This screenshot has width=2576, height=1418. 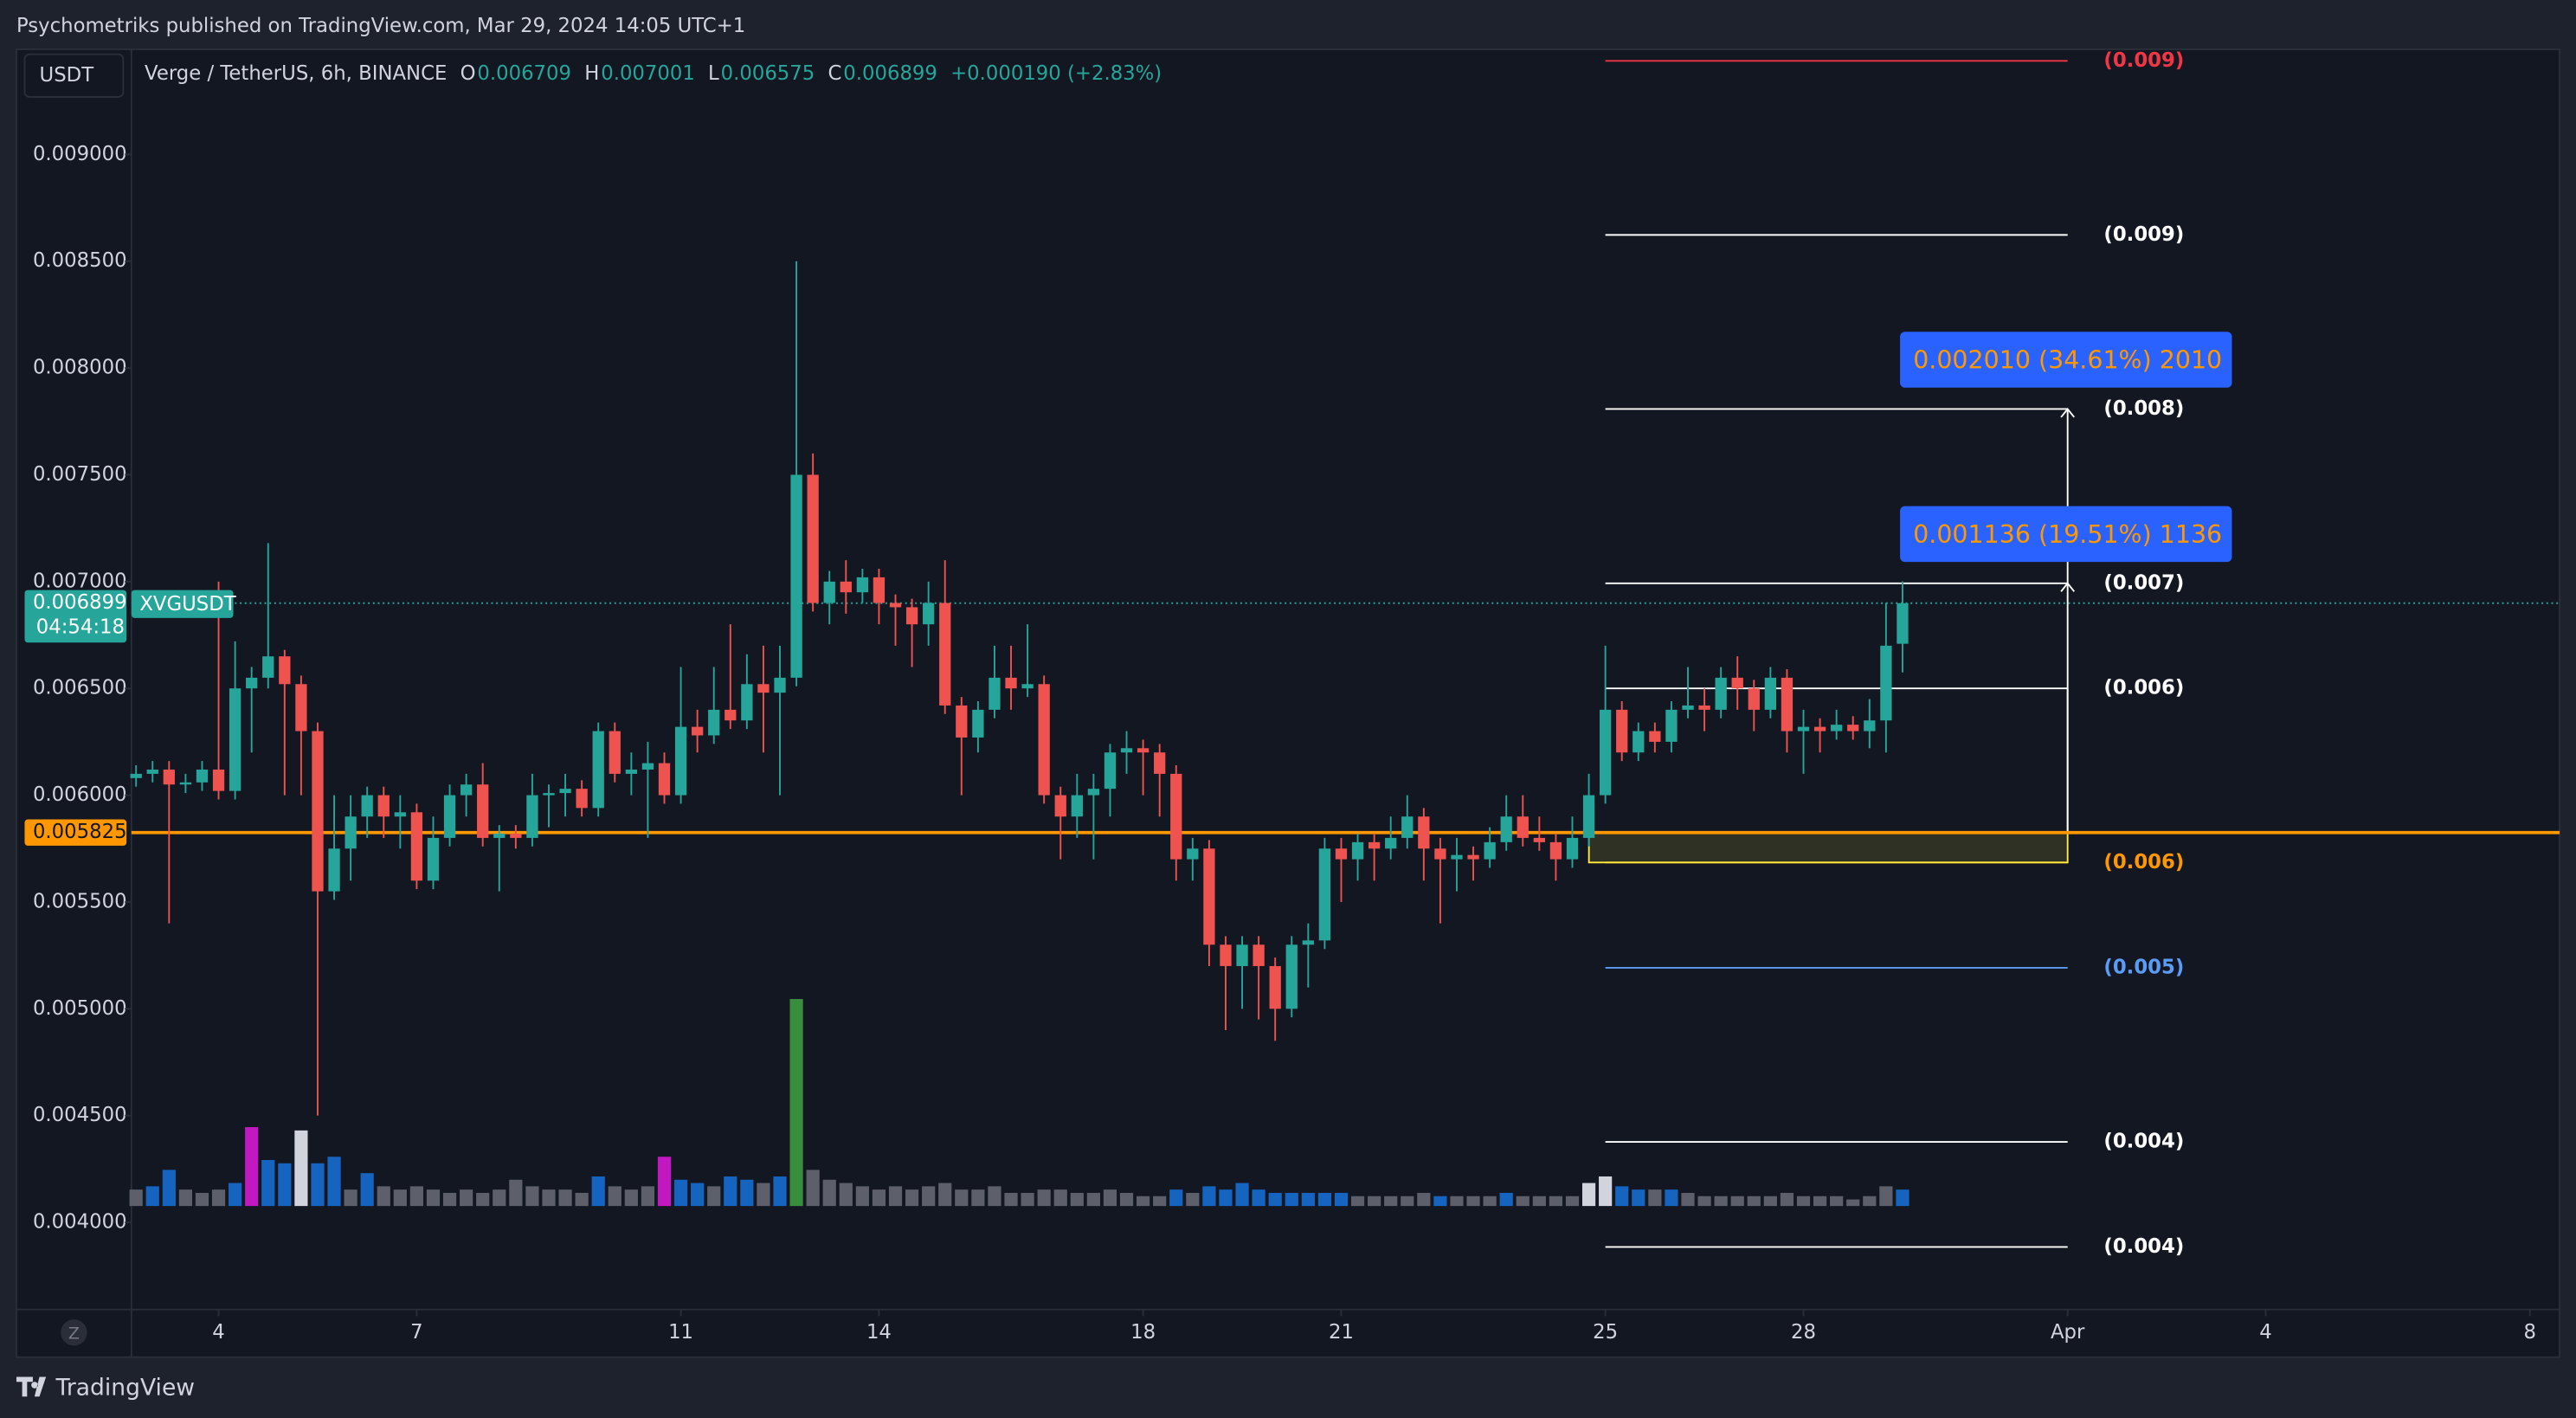 I want to click on measure-label: 0.001136 (19.51%) 1136, so click(x=2067, y=534).